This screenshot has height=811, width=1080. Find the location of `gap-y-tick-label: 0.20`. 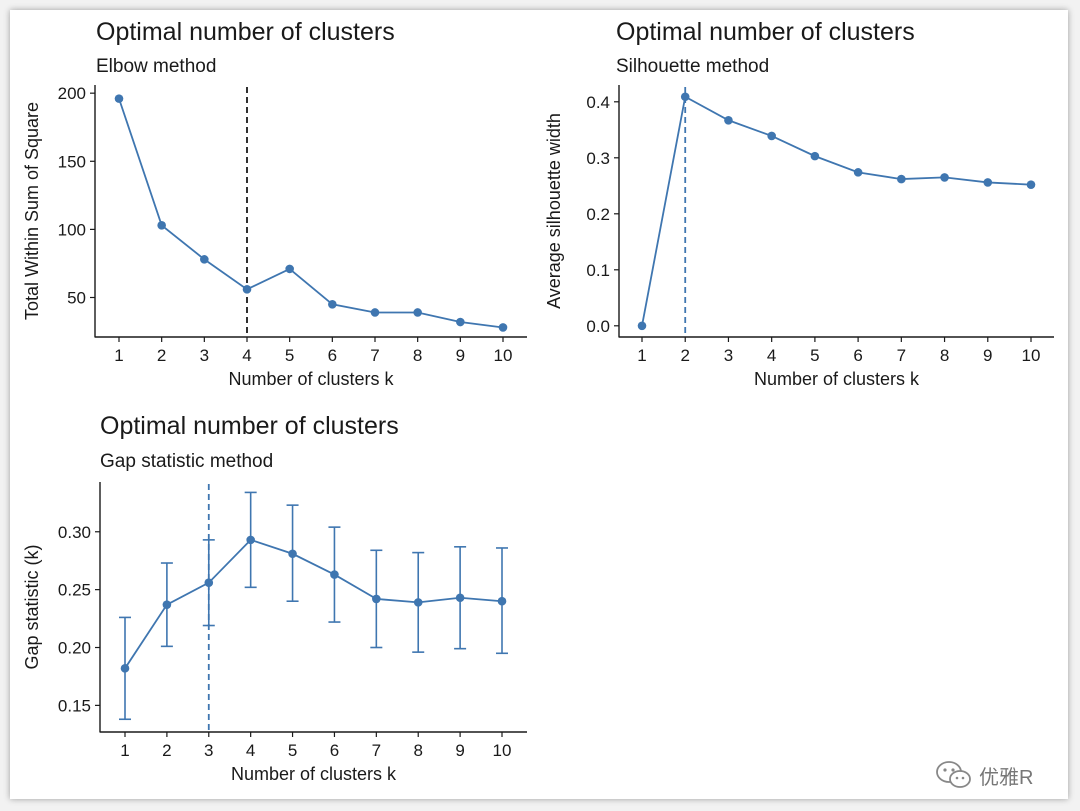

gap-y-tick-label: 0.20 is located at coordinates (74, 648).